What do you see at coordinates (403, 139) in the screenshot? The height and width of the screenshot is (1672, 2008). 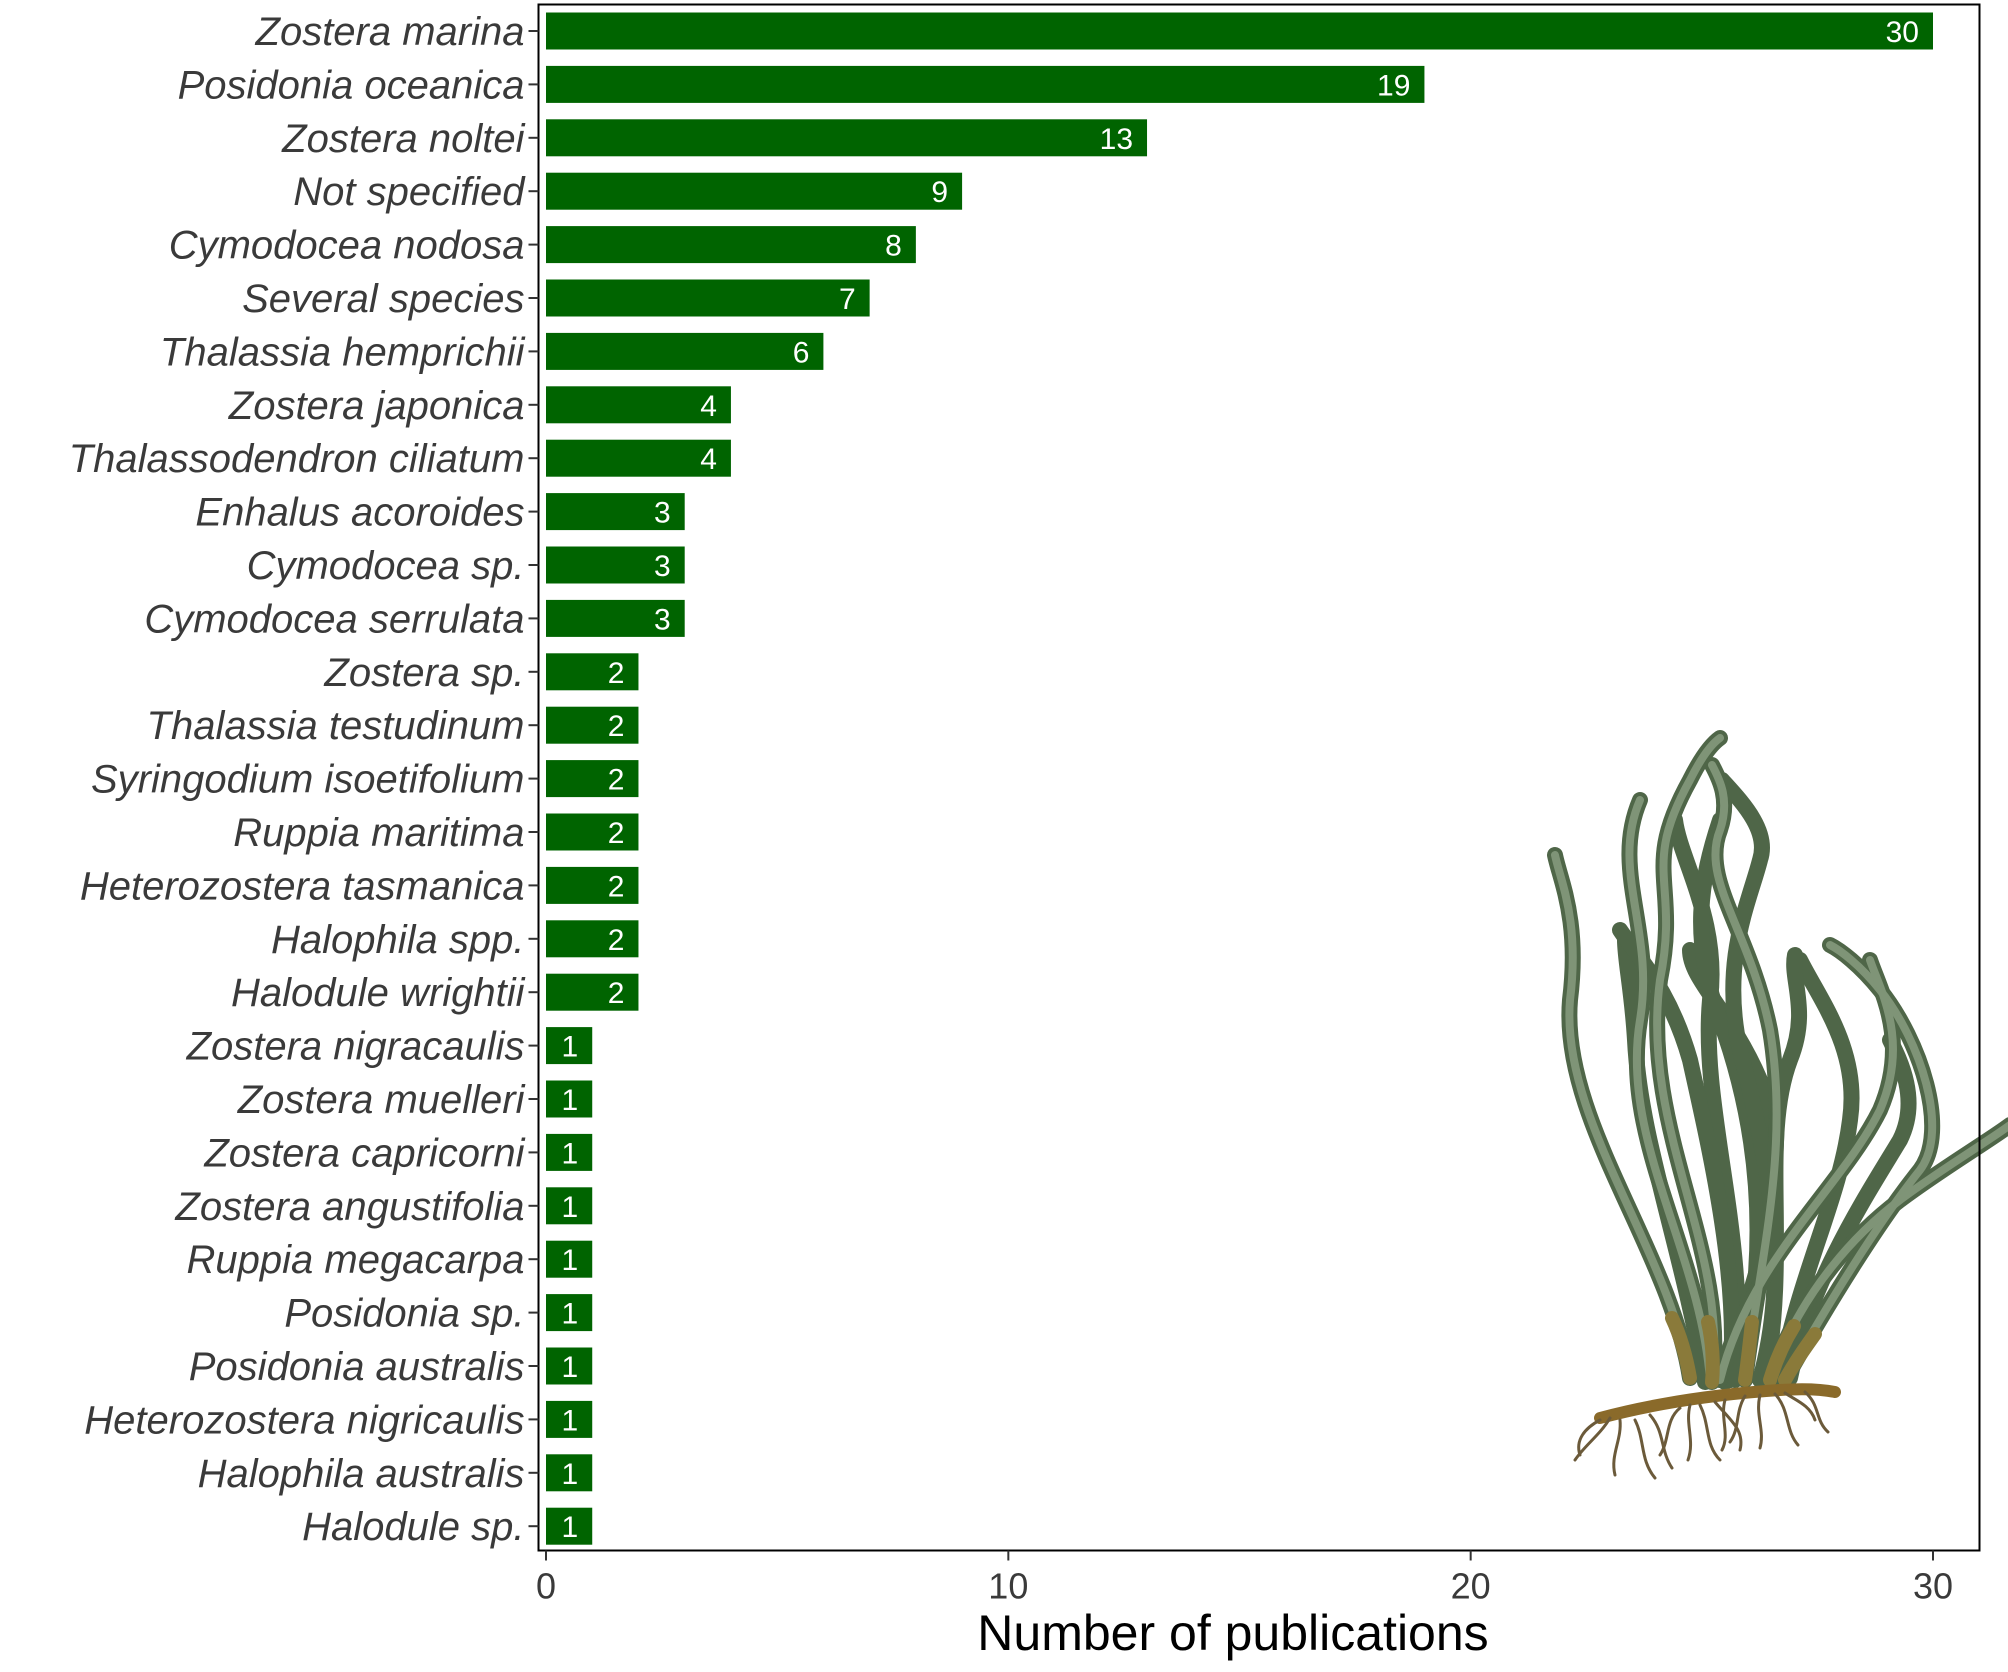 I see `category-label: Zostera noltei` at bounding box center [403, 139].